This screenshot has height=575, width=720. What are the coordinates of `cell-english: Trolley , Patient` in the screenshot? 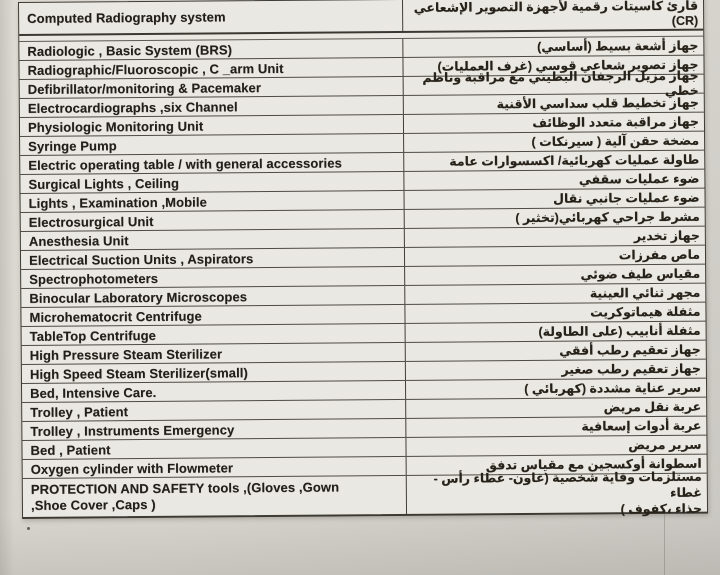 It's located at (79, 411).